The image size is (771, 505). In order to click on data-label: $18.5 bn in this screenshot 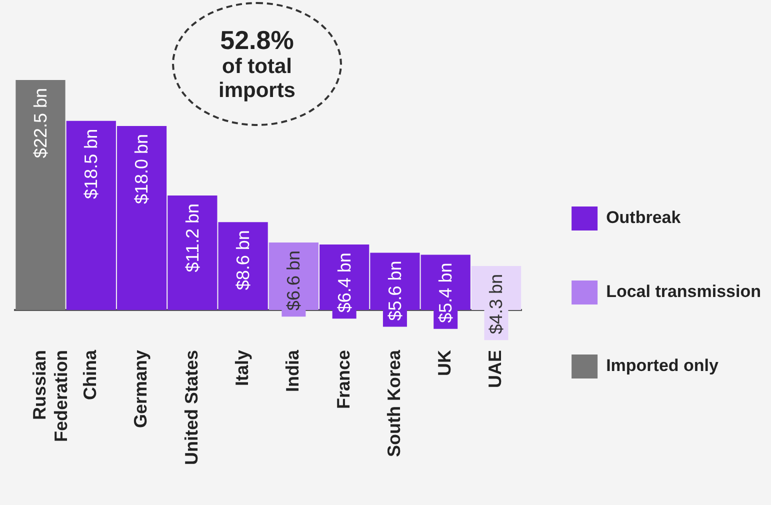, I will do `click(91, 163)`.